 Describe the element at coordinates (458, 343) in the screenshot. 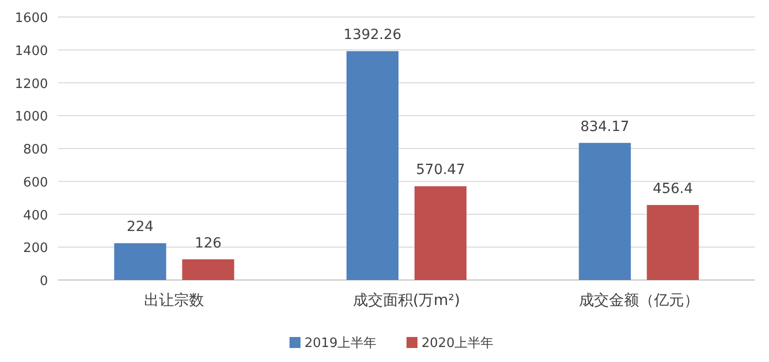

I see `legend-label: 2020上半年` at that location.